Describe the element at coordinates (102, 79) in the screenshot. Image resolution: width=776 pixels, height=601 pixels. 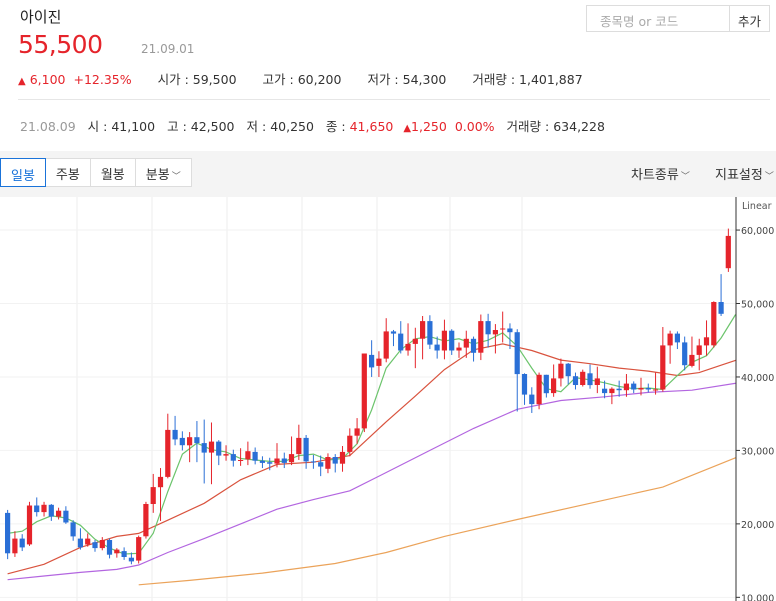
I see `price-change-pct: +12.35%` at that location.